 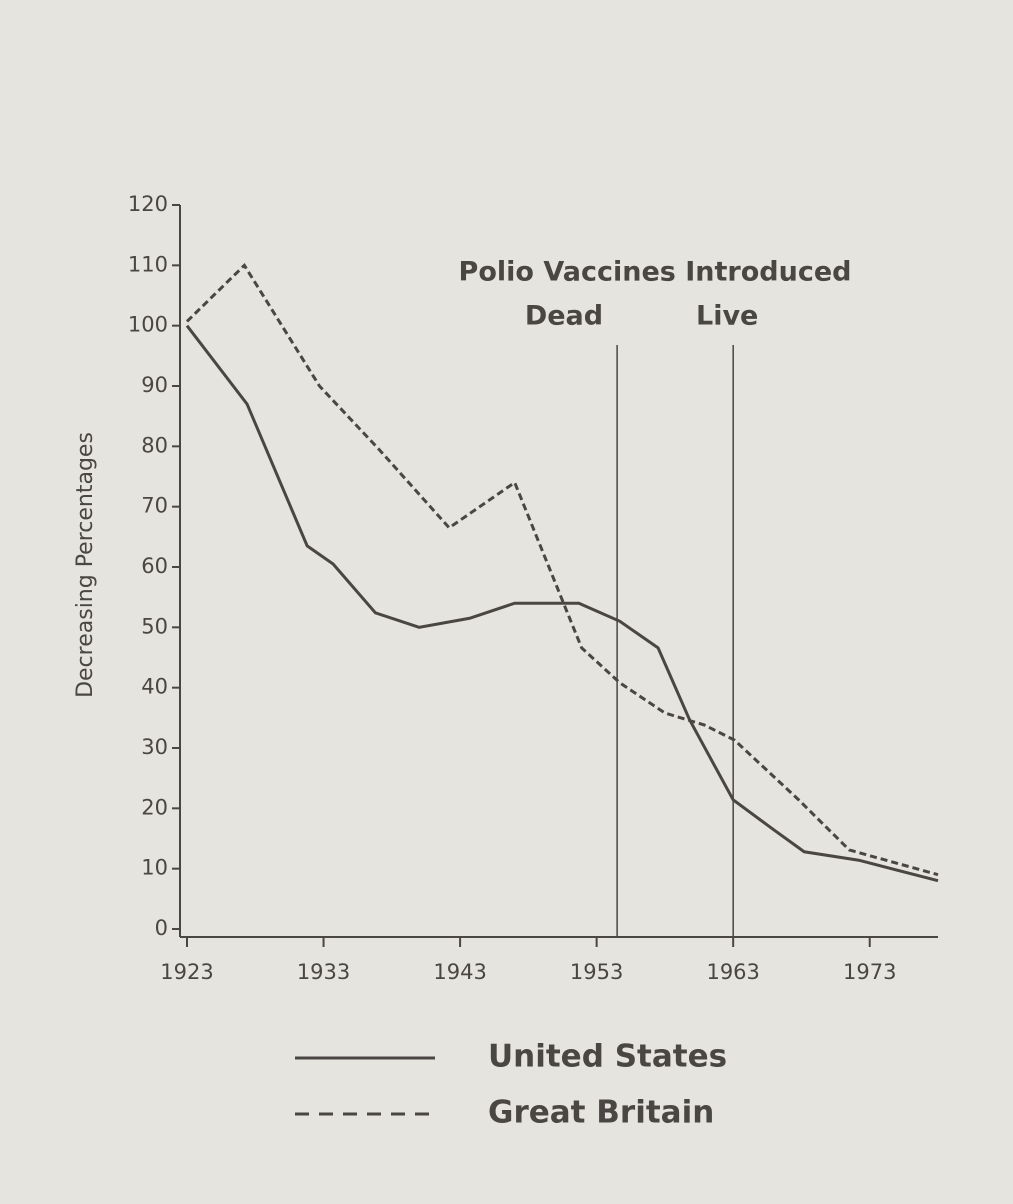 I want to click on y-tick-label: 100, so click(x=148, y=325).